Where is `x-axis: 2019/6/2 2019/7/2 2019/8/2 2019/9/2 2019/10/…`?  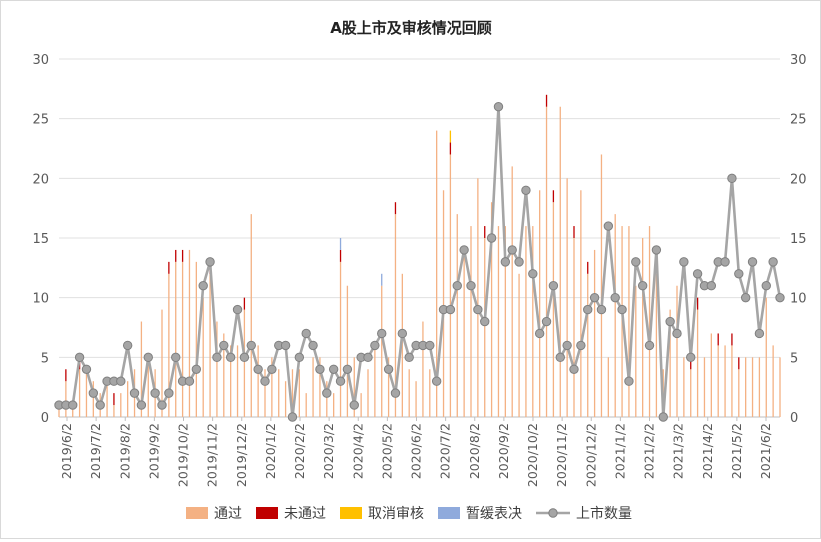
x-axis: 2019/6/2 2019/7/2 2019/8/2 2019/9/2 2019/10/… is located at coordinates (416, 452).